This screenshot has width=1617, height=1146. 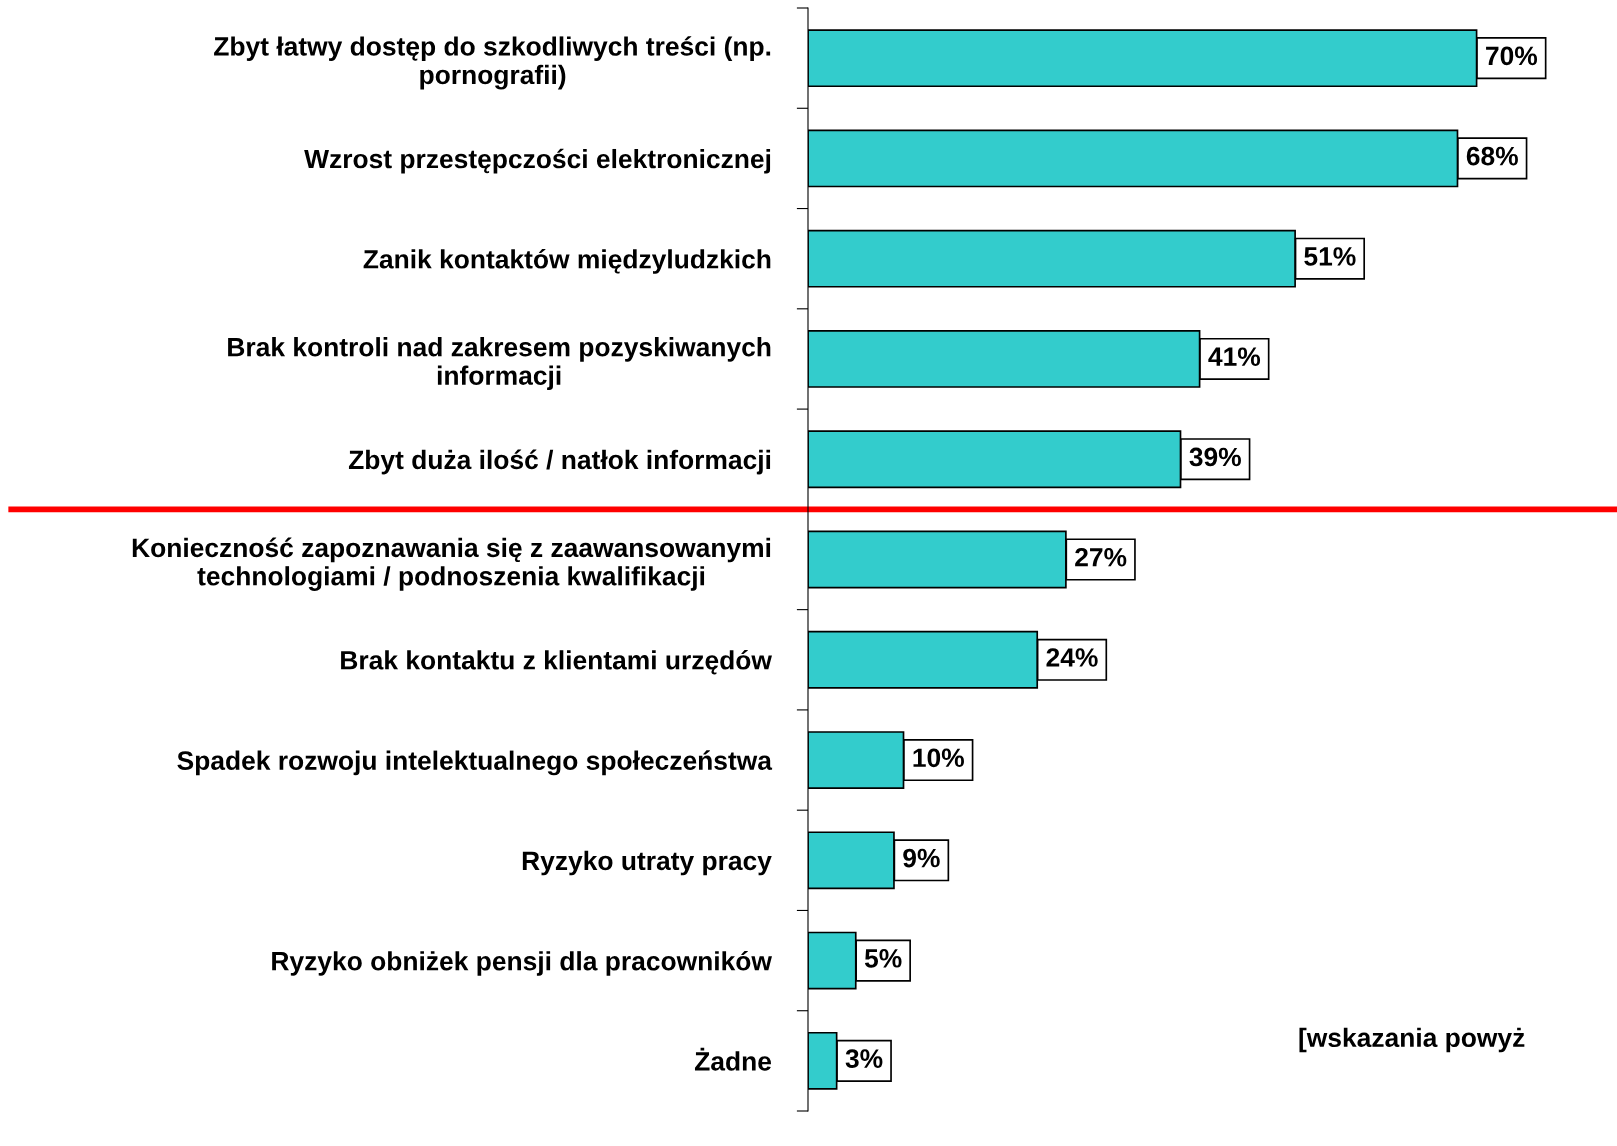 What do you see at coordinates (475, 763) in the screenshot?
I see `y-tick-label: Spadek rozwoju intelektualnego społeczeństwa` at bounding box center [475, 763].